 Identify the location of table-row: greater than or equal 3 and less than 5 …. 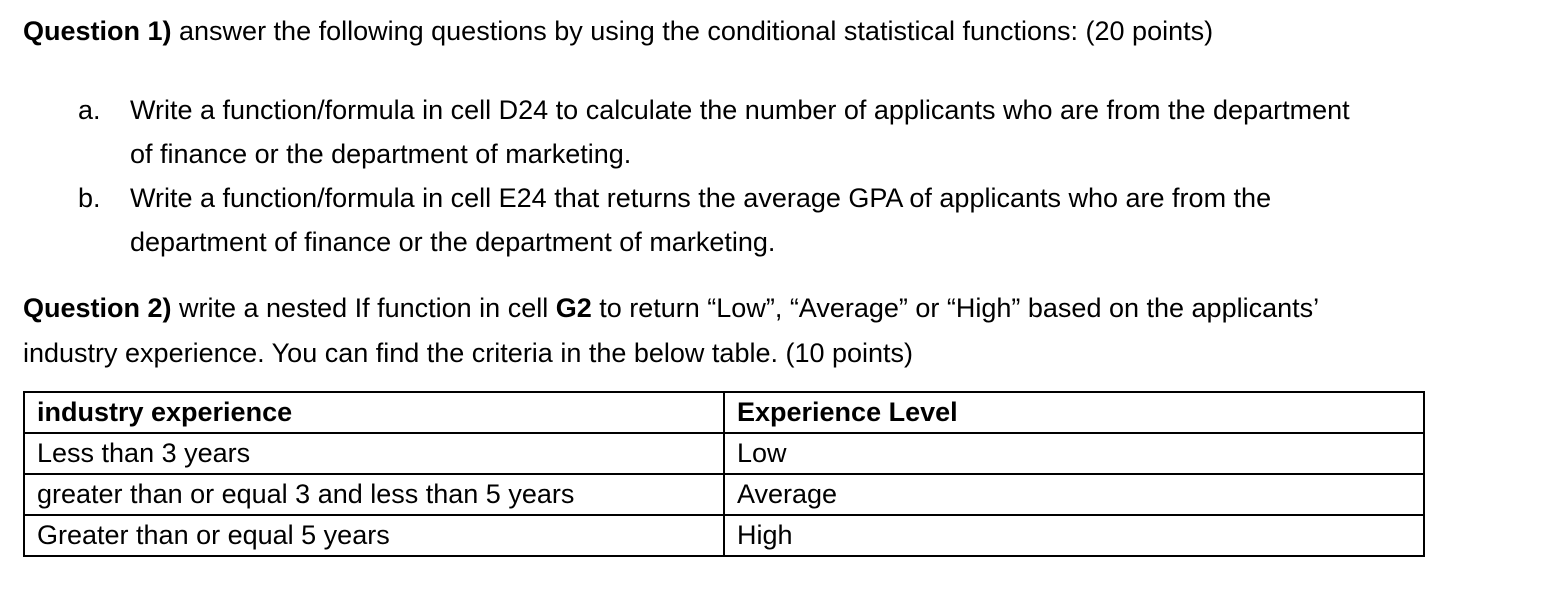
(724, 494).